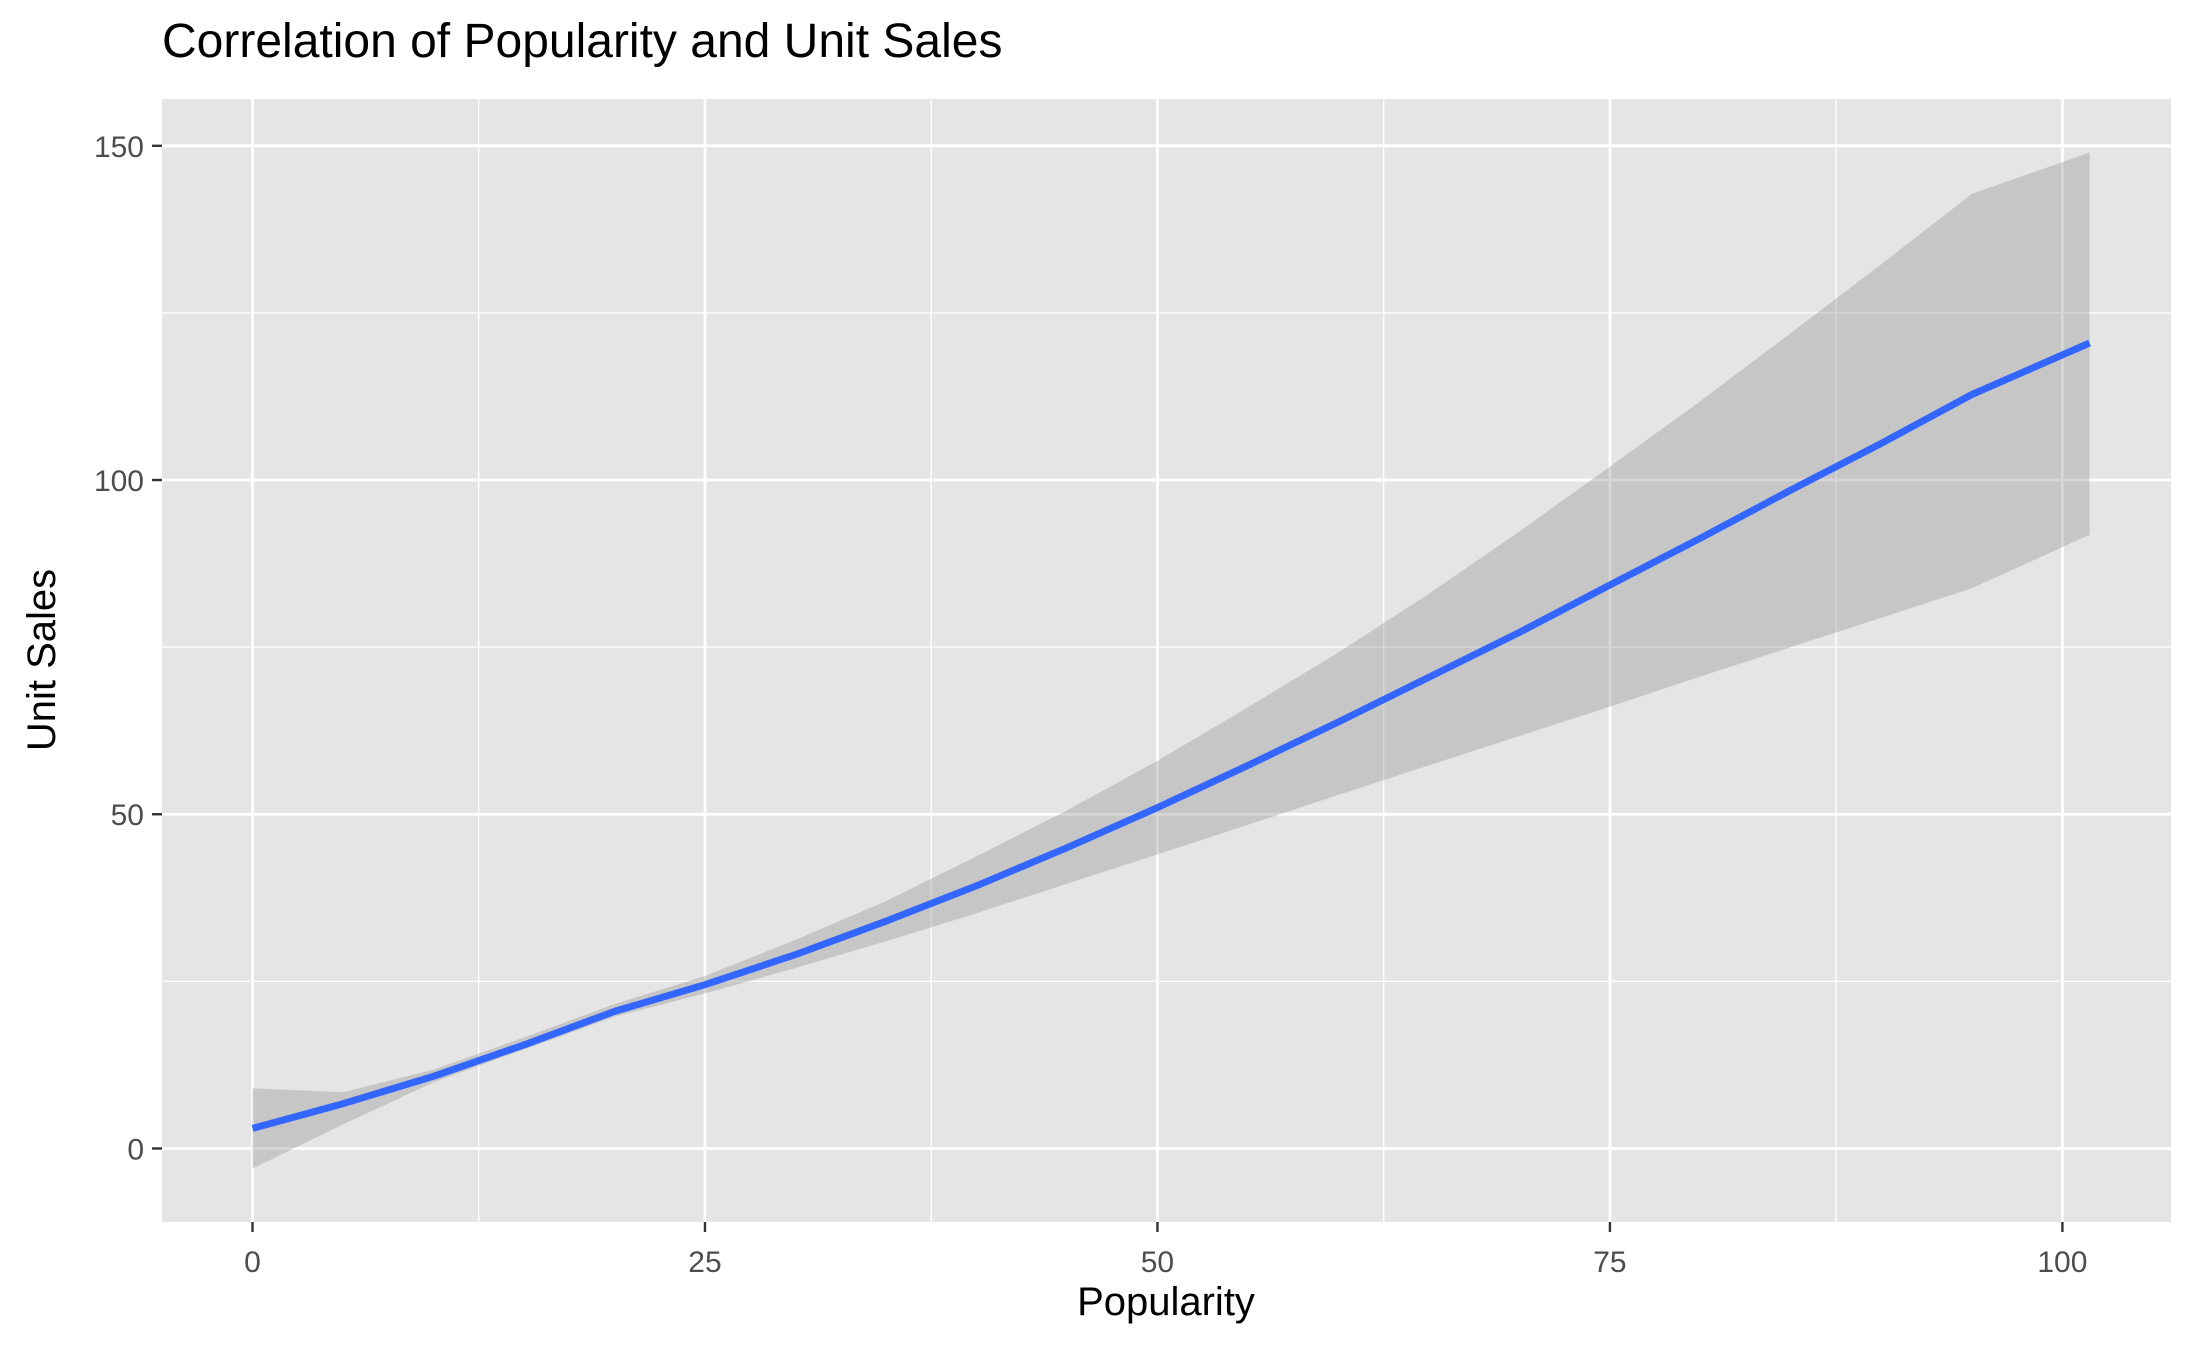 The image size is (2187, 1351). What do you see at coordinates (42, 660) in the screenshot?
I see `y-axis-title: Unit Sales` at bounding box center [42, 660].